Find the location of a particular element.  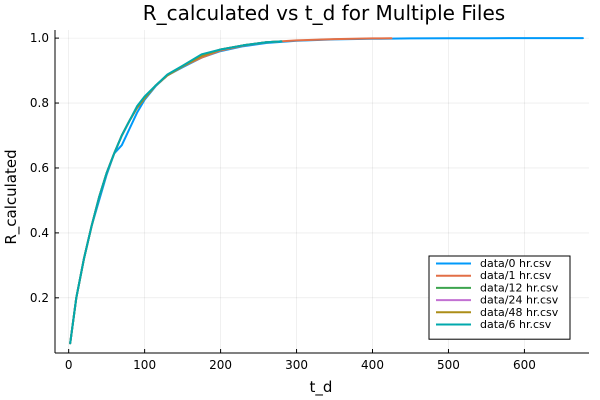

legend-entry: data/48 hr.csv is located at coordinates (519, 312).